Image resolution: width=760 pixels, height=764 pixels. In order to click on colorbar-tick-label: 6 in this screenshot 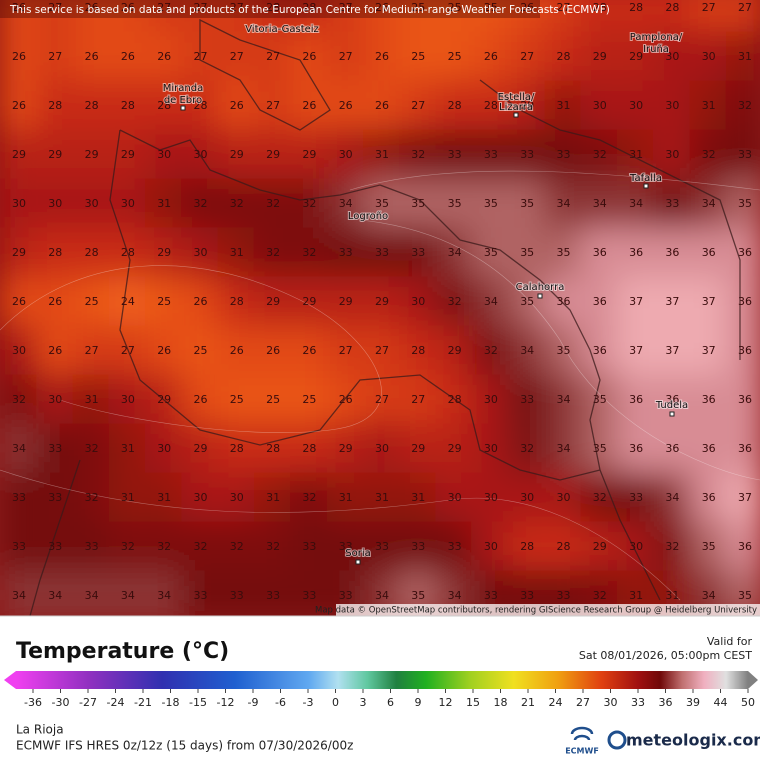, I will do `click(390, 702)`.